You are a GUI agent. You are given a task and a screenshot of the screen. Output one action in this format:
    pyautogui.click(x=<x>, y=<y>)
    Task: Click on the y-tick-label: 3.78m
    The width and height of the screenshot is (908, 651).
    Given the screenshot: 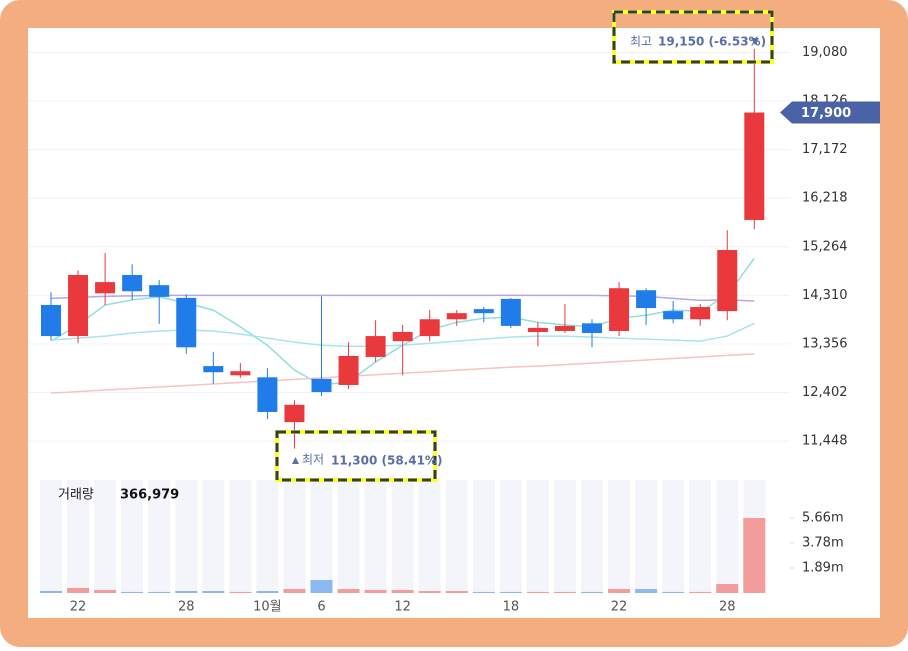 What is the action you would take?
    pyautogui.click(x=823, y=542)
    